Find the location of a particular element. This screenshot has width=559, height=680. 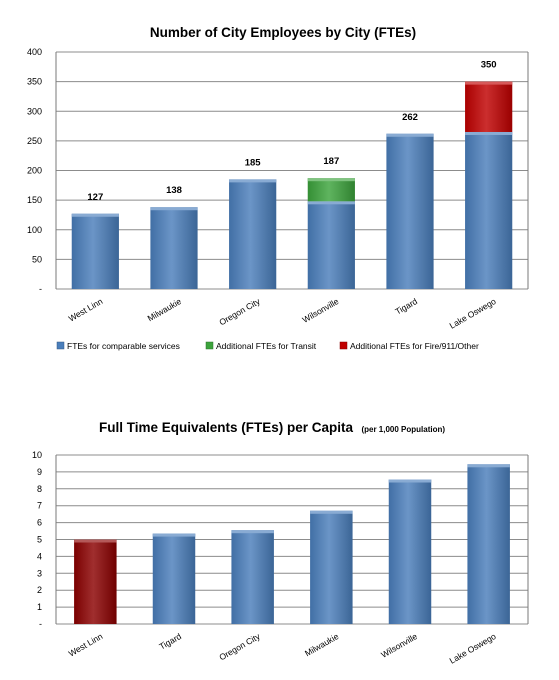

bar-total-label: 350 is located at coordinates (489, 65).